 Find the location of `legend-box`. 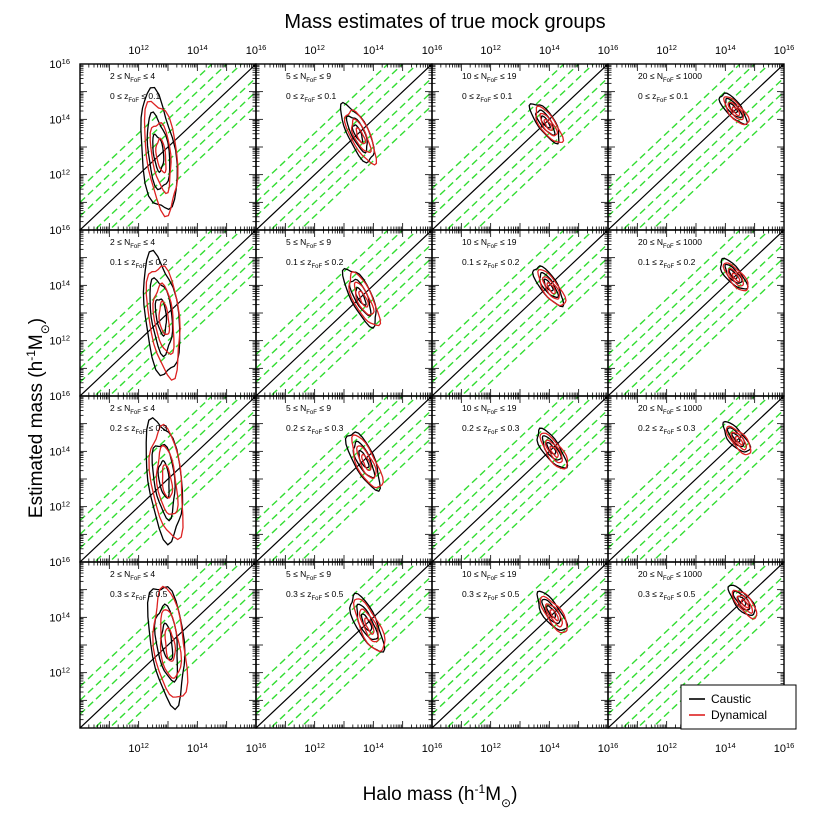

legend-box is located at coordinates (738, 707).